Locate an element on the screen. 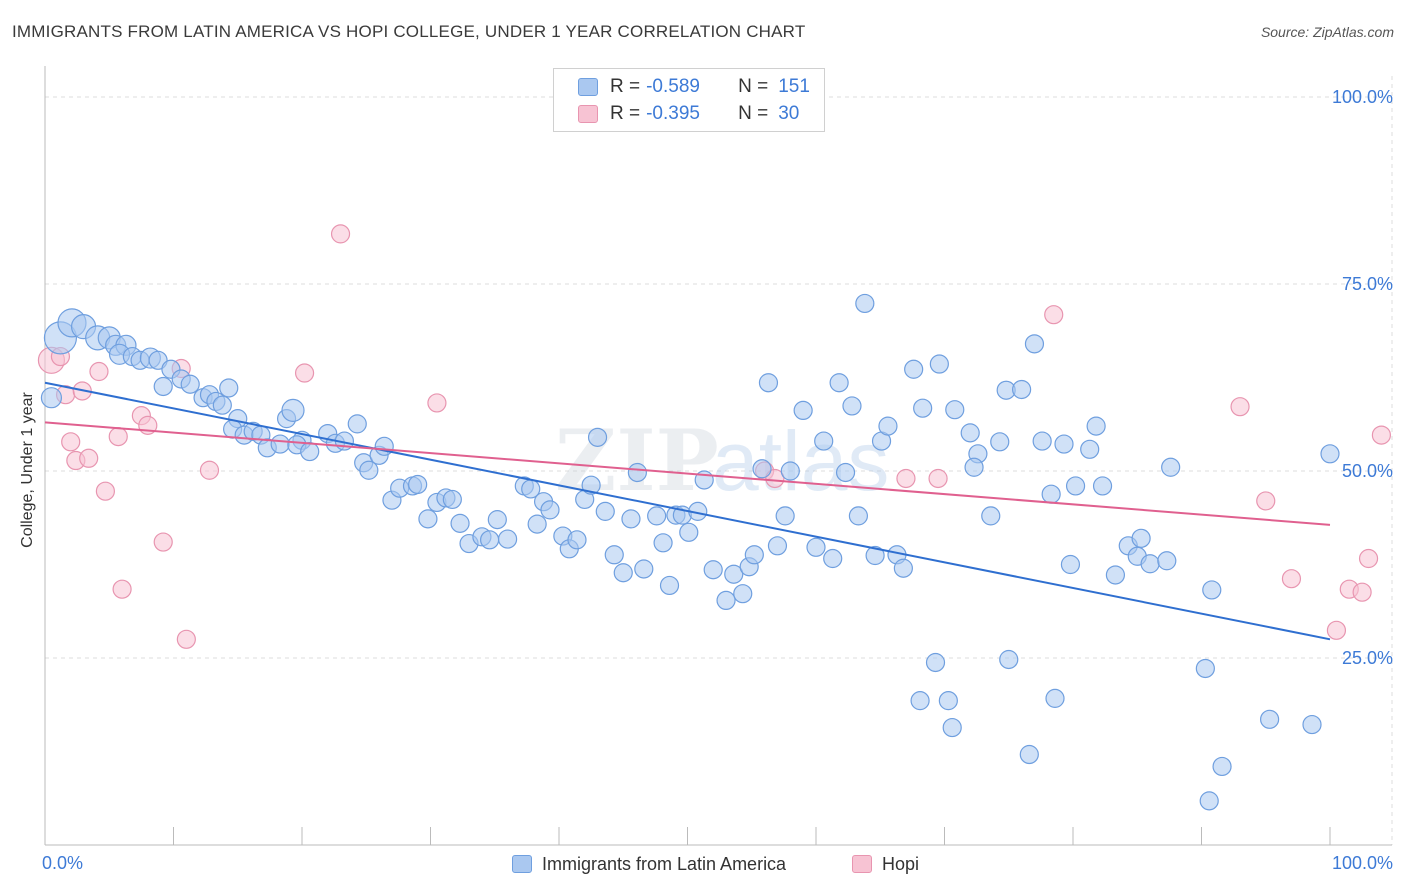 The height and width of the screenshot is (892, 1406). y-tick-label: 50.0% is located at coordinates (1367, 471).